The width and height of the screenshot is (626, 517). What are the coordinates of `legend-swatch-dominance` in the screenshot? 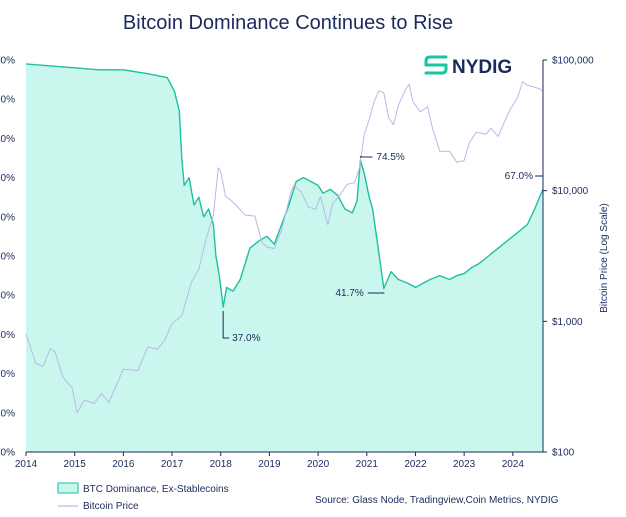 It's located at (68, 488).